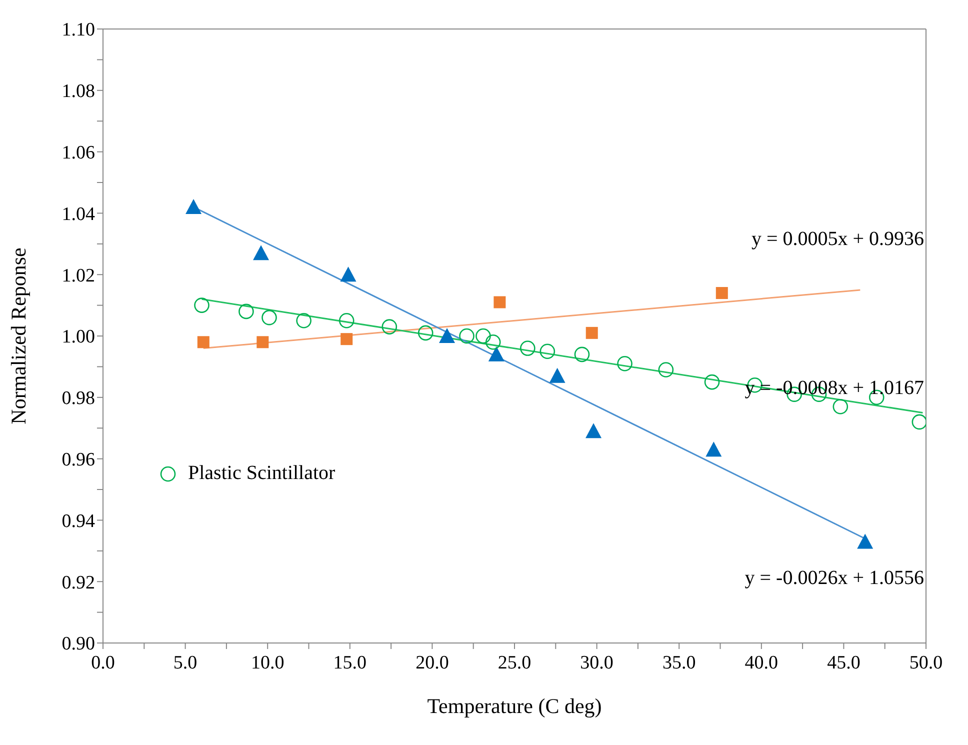 The height and width of the screenshot is (745, 968). I want to click on x-axis-title: Temperature (C deg), so click(514, 706).